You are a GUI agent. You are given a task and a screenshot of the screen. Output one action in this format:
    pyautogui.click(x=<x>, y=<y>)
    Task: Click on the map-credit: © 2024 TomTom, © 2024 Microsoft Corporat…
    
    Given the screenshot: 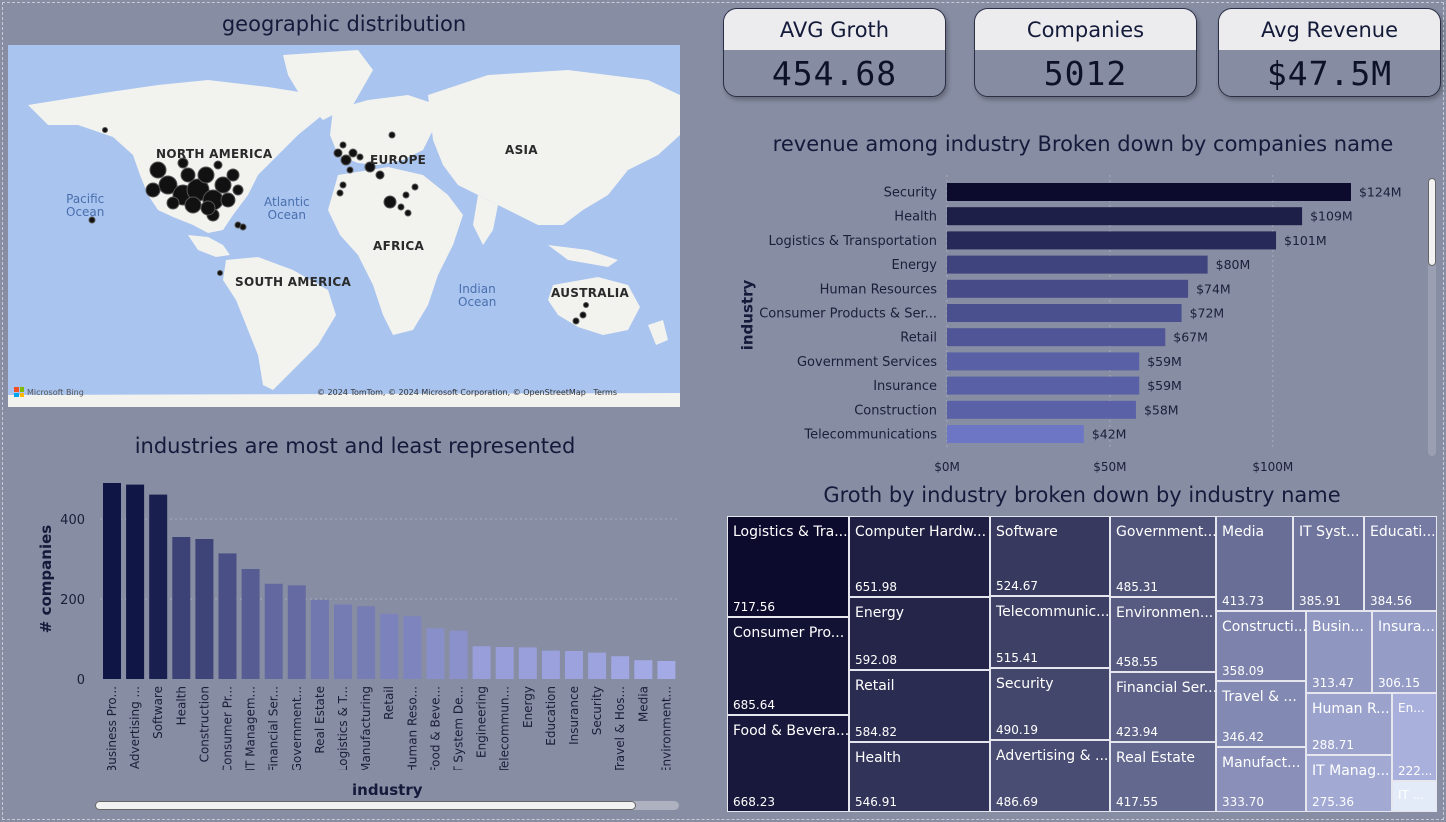 What is the action you would take?
    pyautogui.click(x=467, y=392)
    